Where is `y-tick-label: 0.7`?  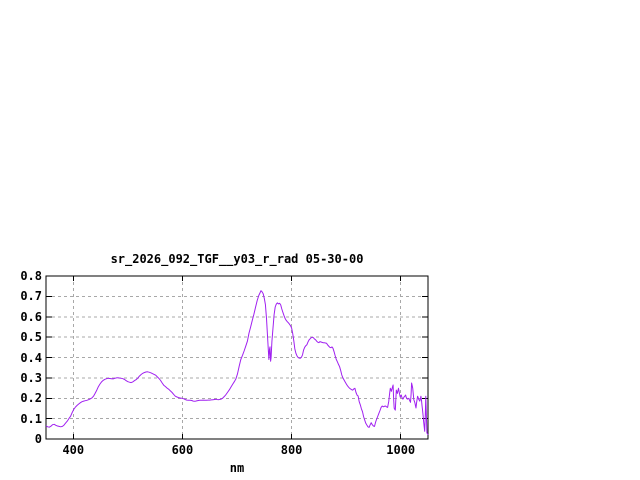 y-tick-label: 0.7 is located at coordinates (31, 296).